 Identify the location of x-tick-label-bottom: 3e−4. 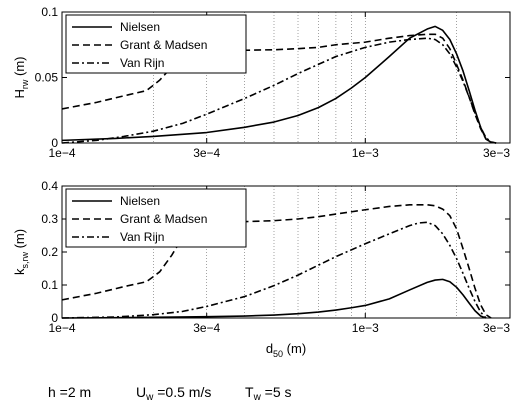
(206, 328).